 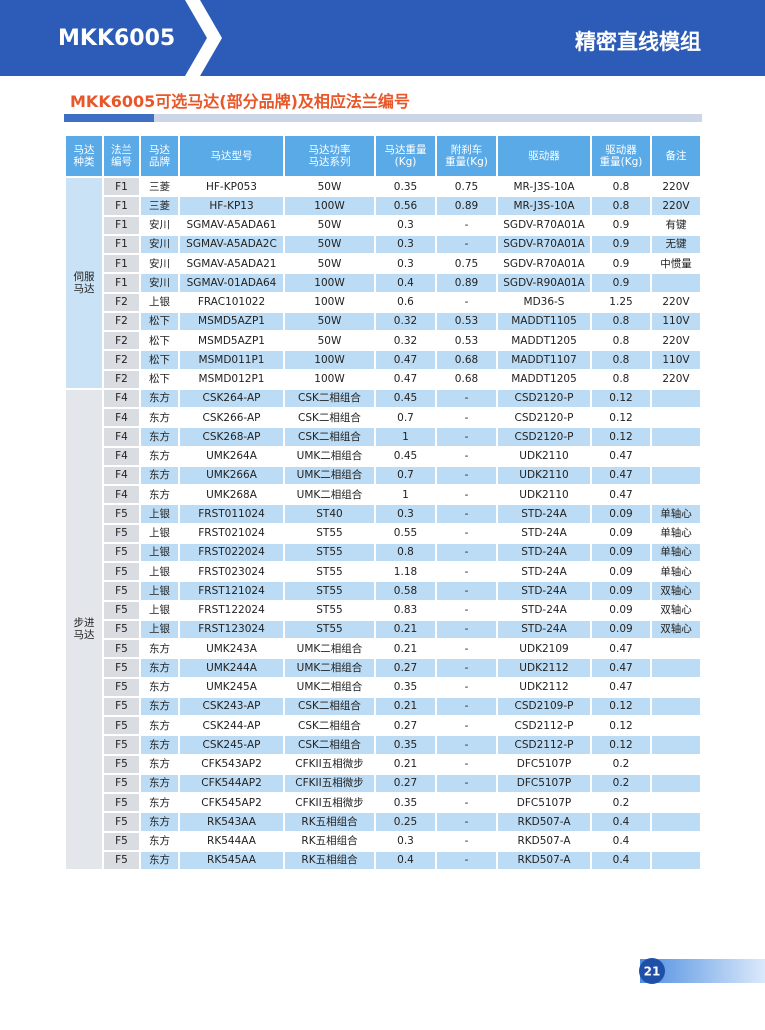 What do you see at coordinates (329, 340) in the screenshot?
I see `table-cell: 50W` at bounding box center [329, 340].